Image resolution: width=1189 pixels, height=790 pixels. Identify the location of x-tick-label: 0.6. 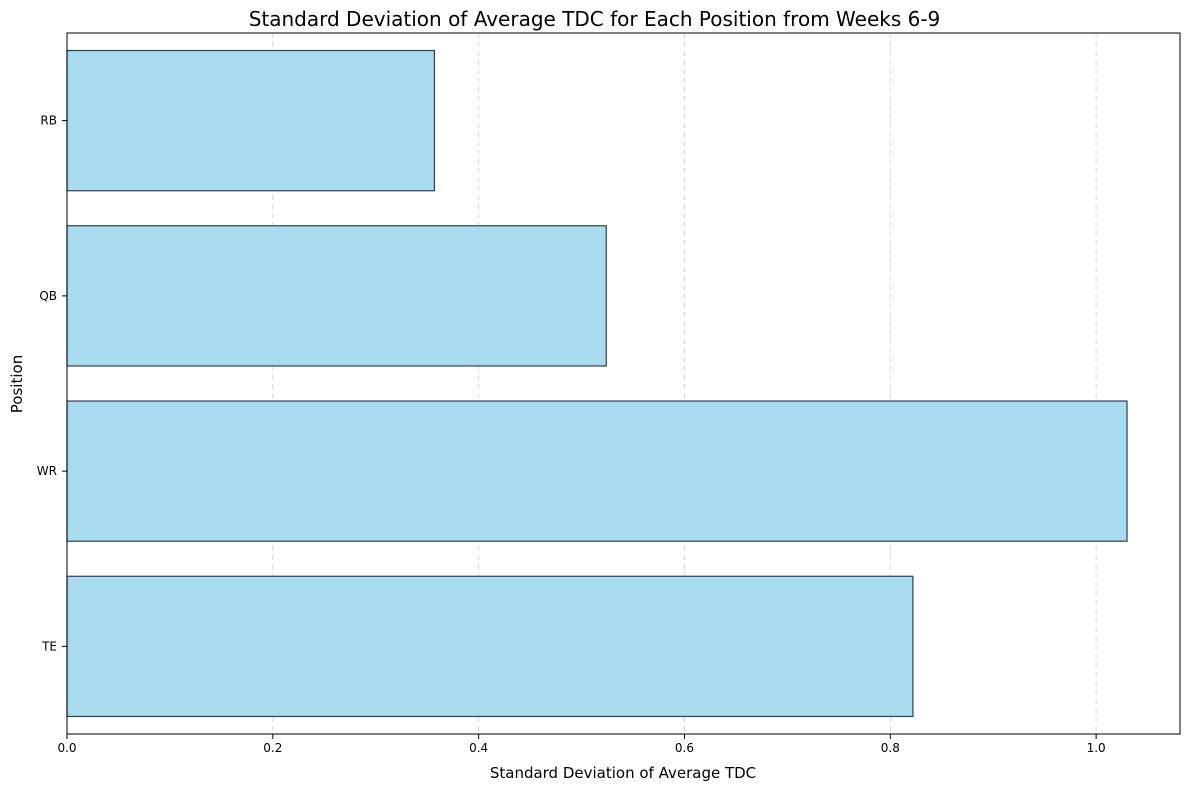
(684, 748).